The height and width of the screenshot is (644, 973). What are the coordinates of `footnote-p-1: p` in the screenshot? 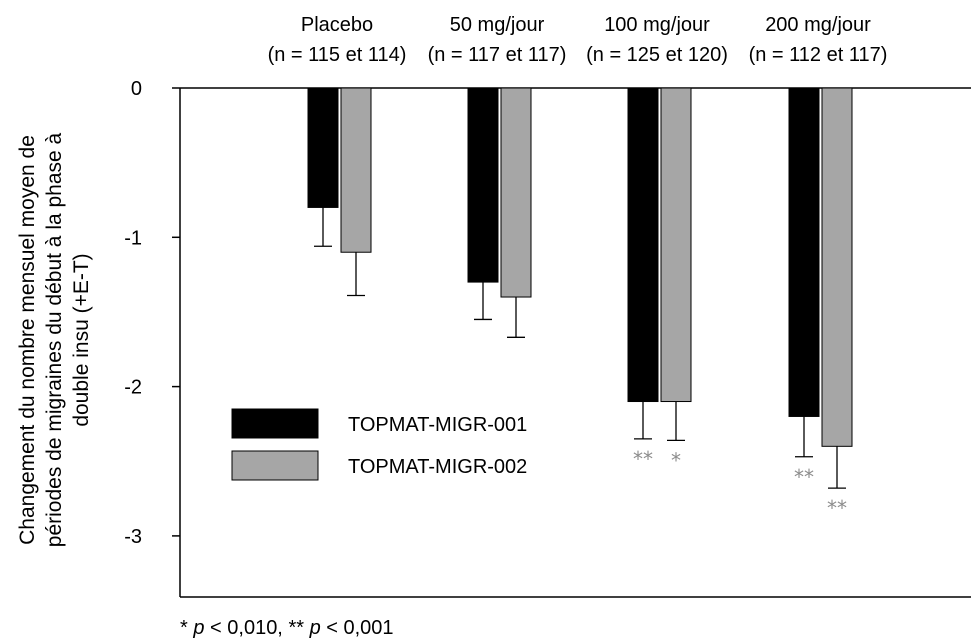 It's located at (198, 628).